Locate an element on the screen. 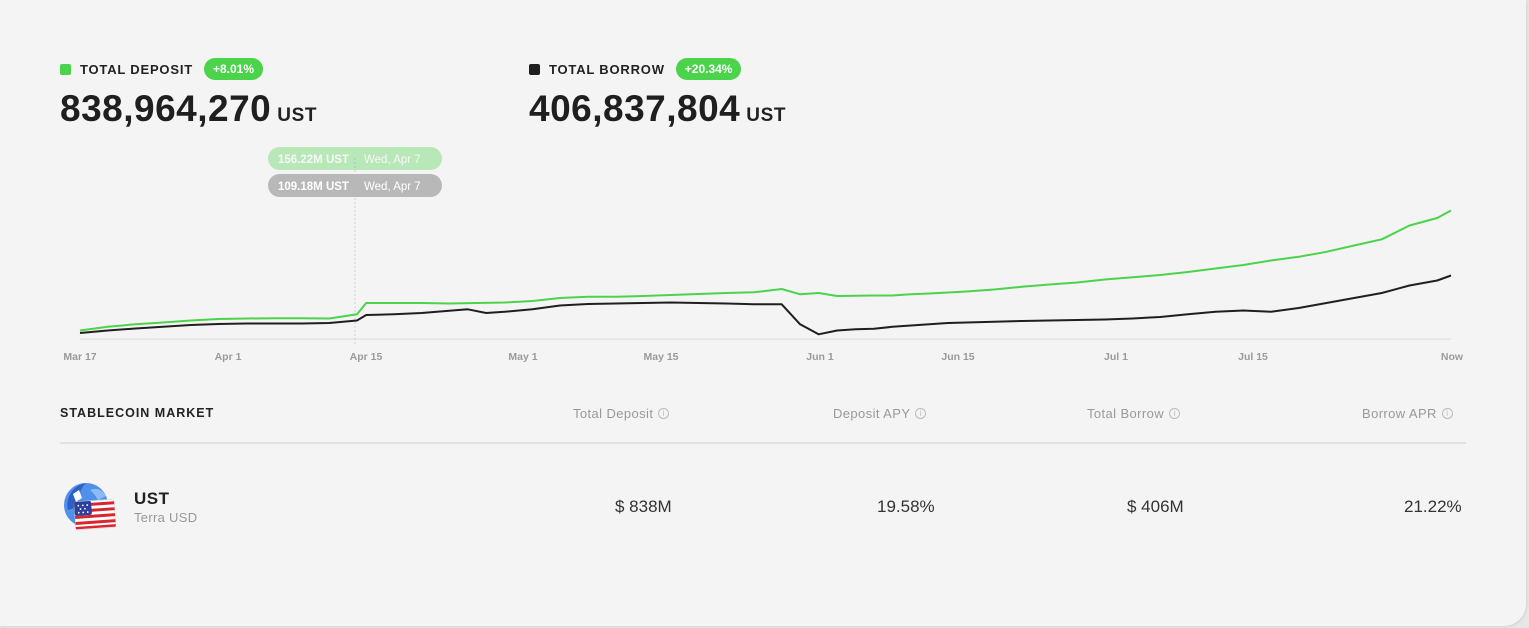  x-tick-label: Jul 1 is located at coordinates (1116, 357).